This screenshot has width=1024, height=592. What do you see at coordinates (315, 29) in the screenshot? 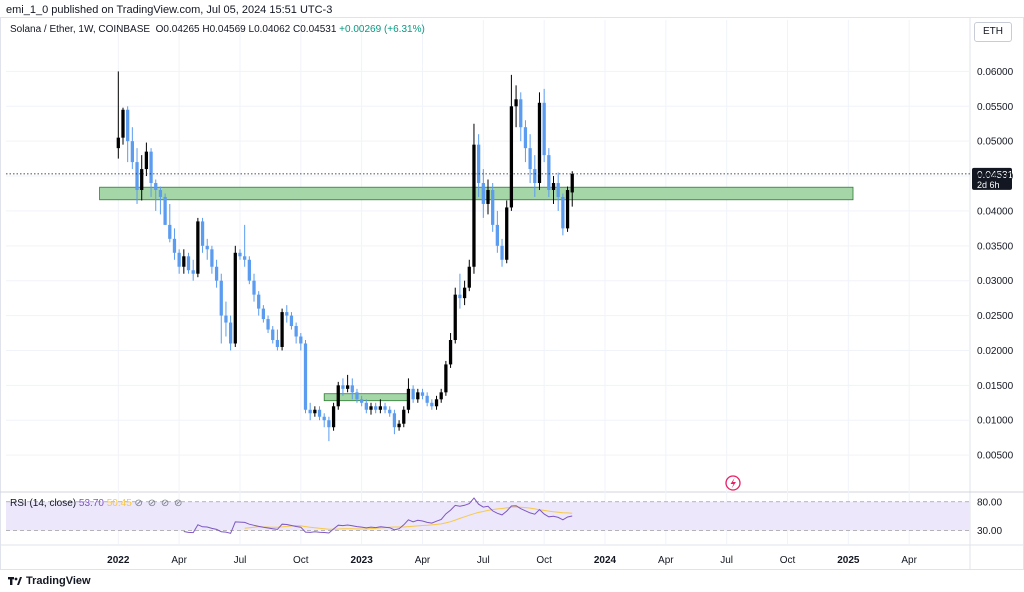
I see `legend-close: C0.04531` at bounding box center [315, 29].